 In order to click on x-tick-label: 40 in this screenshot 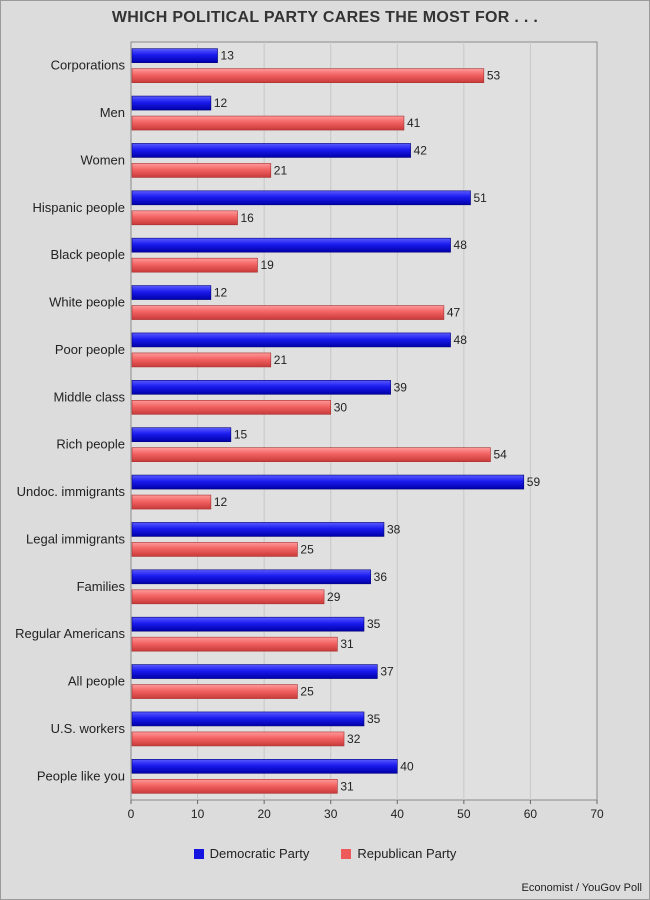, I will do `click(398, 814)`.